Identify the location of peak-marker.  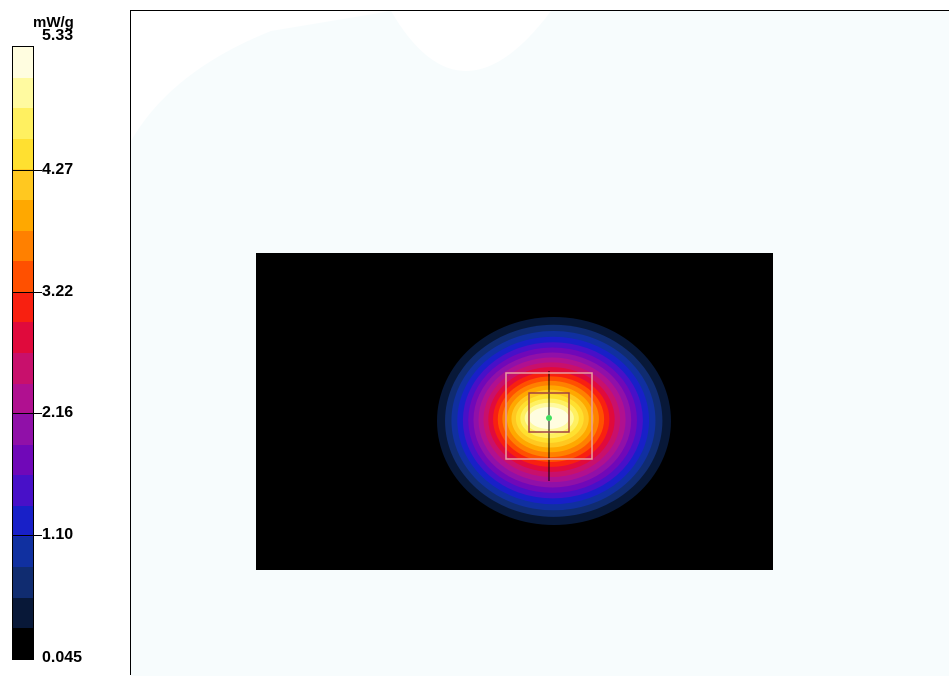
(549, 418).